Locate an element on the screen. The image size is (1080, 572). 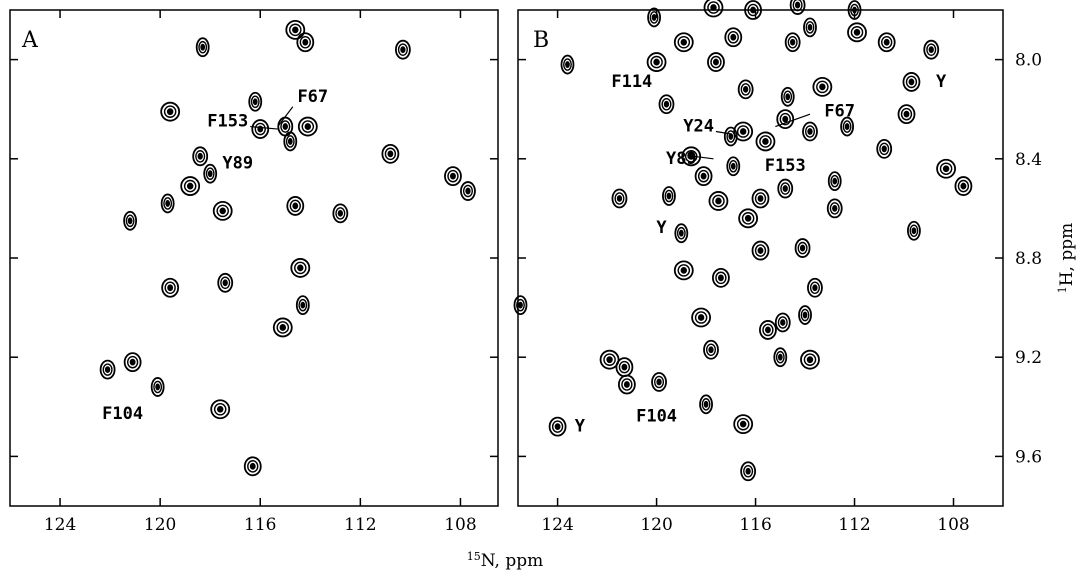
leader-line is located at coordinates (264, 127).